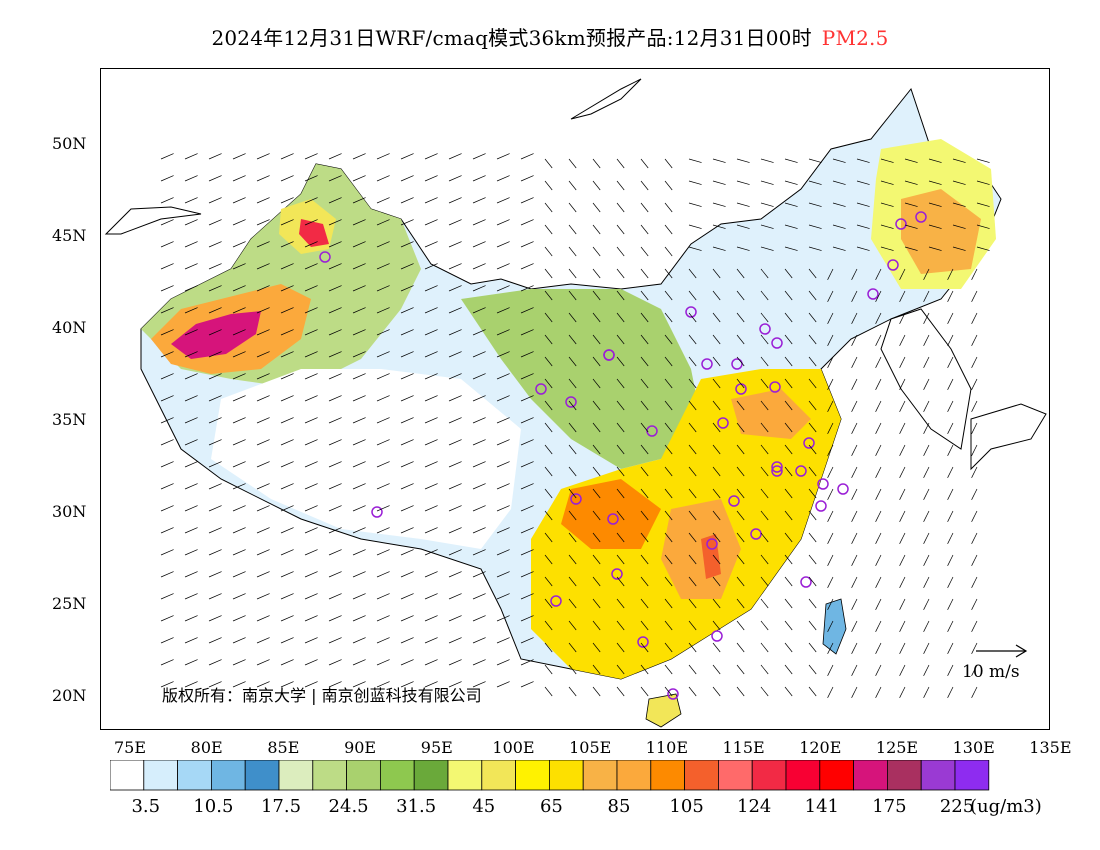 This screenshot has width=1100, height=850. I want to click on legend-label-7: 85, so click(619, 806).